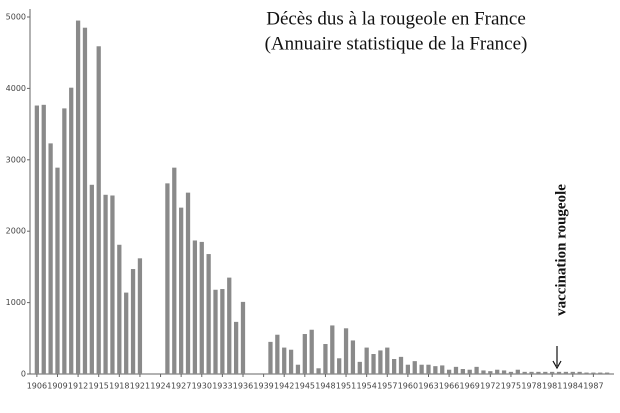 The image size is (620, 413). Describe the element at coordinates (593, 386) in the screenshot. I see `x-tick-label: 1987` at that location.